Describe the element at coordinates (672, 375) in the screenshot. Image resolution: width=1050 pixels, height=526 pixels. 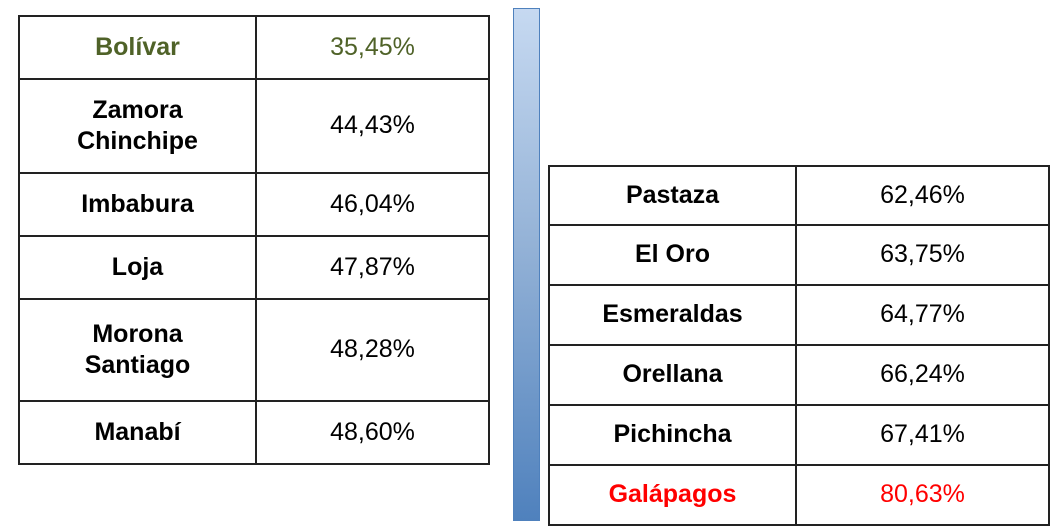
I see `province: Orellana` at that location.